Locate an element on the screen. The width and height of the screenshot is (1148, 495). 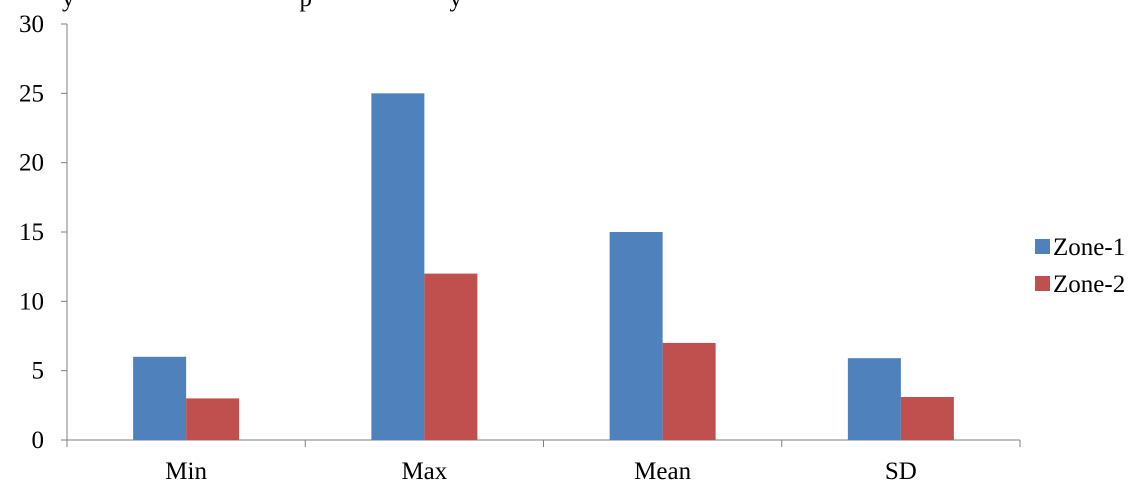
y-tick-label: 10 is located at coordinates (31, 301).